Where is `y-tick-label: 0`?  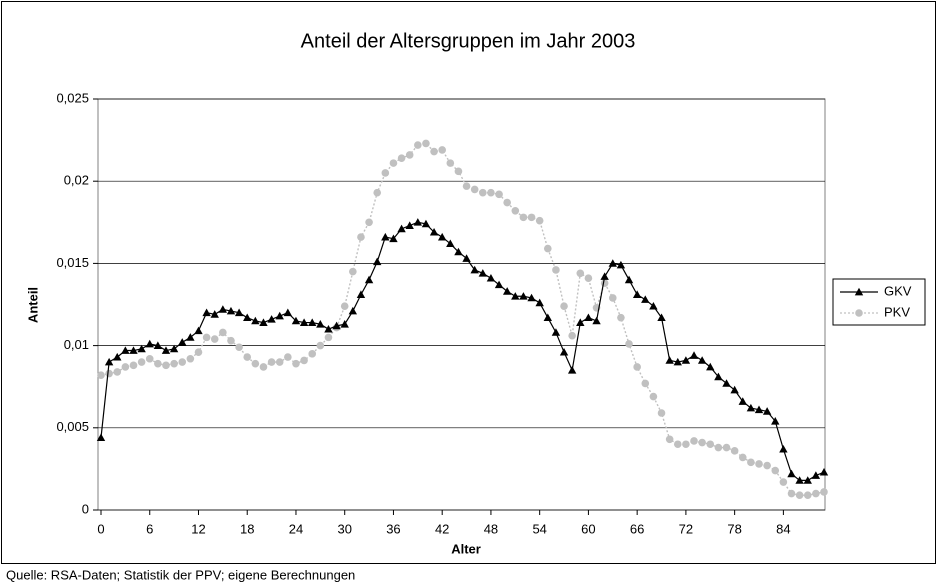
y-tick-label: 0 is located at coordinates (85, 508).